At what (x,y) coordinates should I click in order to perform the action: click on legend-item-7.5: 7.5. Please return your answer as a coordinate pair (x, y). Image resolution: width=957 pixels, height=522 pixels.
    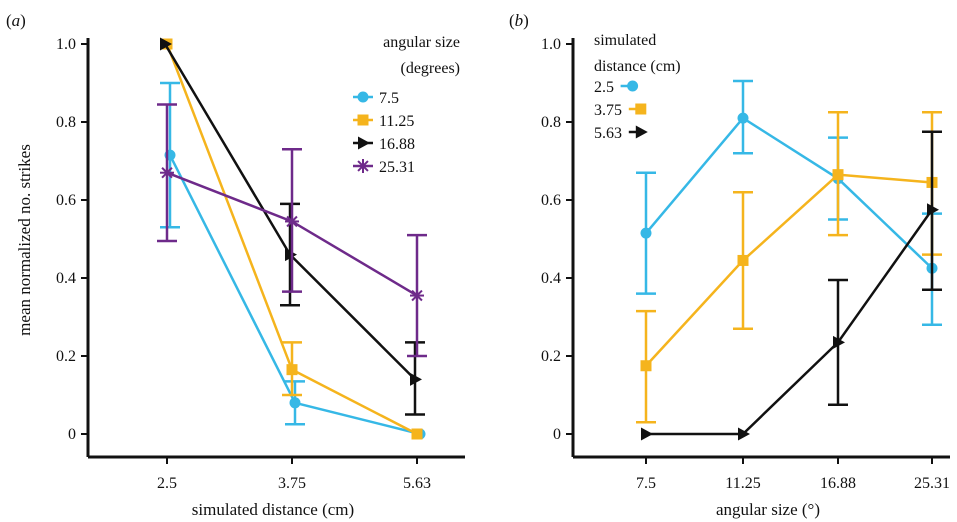
    Looking at the image, I should click on (376, 98).